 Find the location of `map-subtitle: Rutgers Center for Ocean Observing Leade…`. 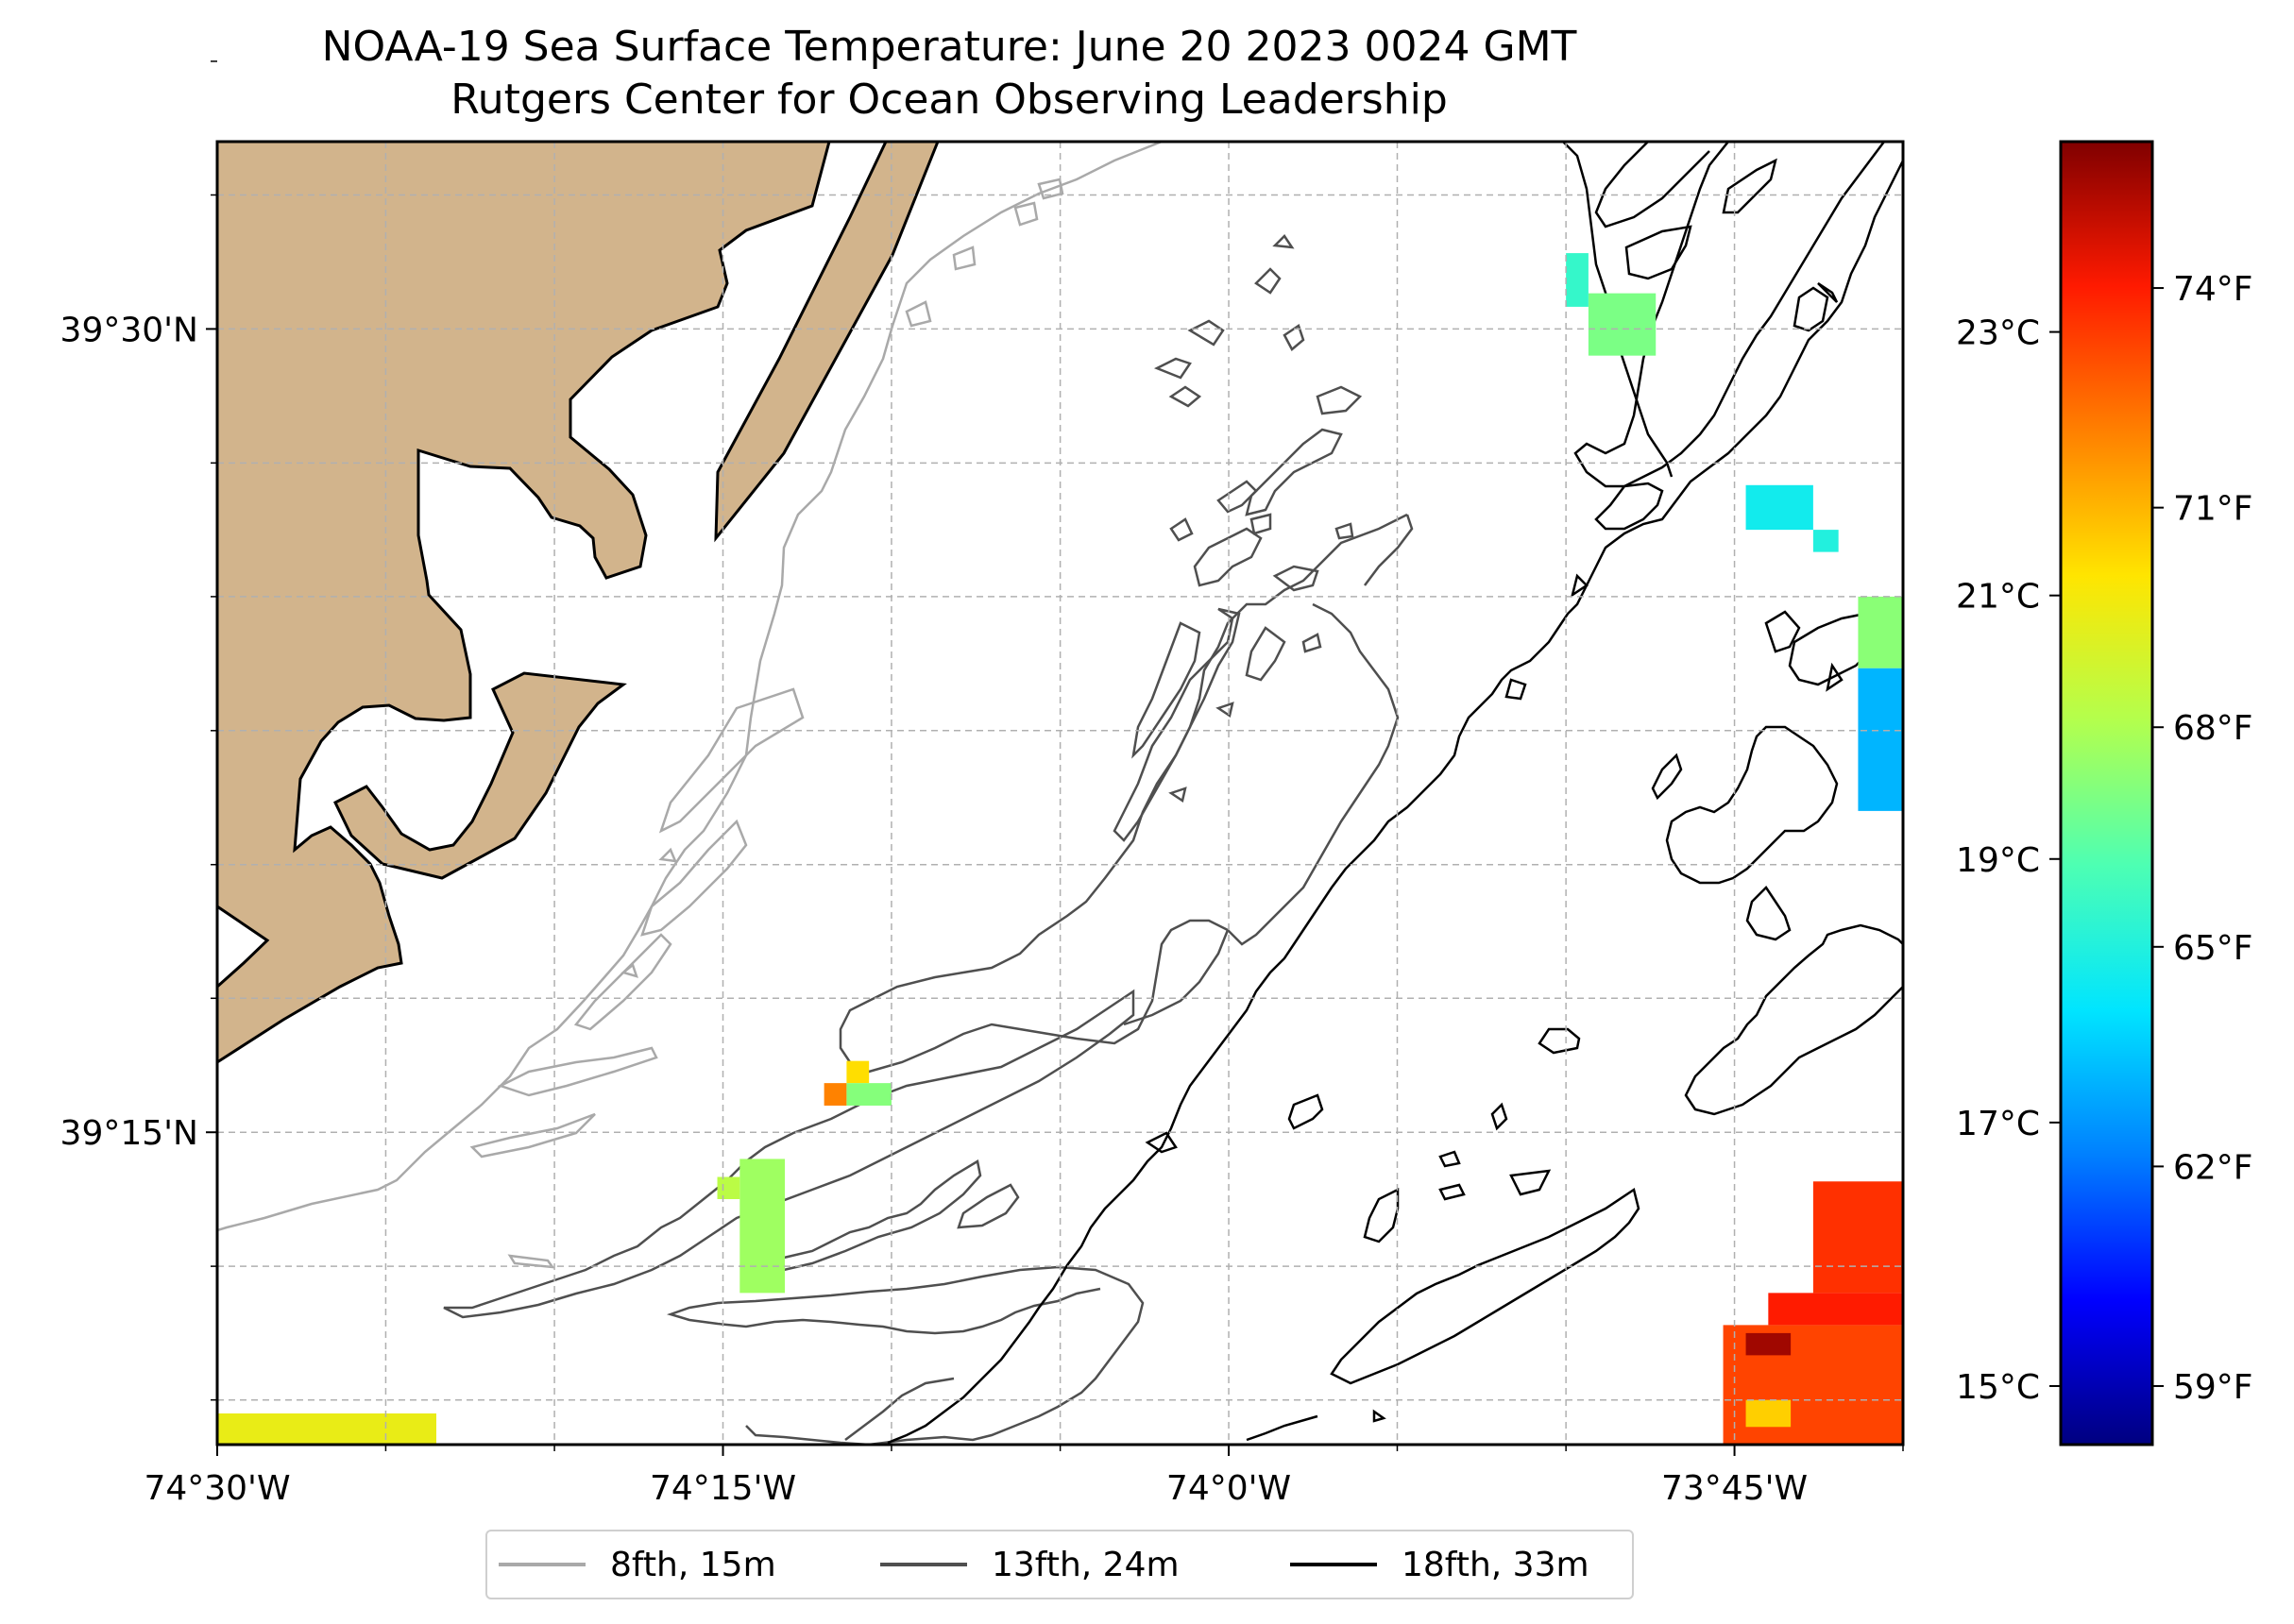

map-subtitle: Rutgers Center for Ocean Observing Leade… is located at coordinates (949, 100).